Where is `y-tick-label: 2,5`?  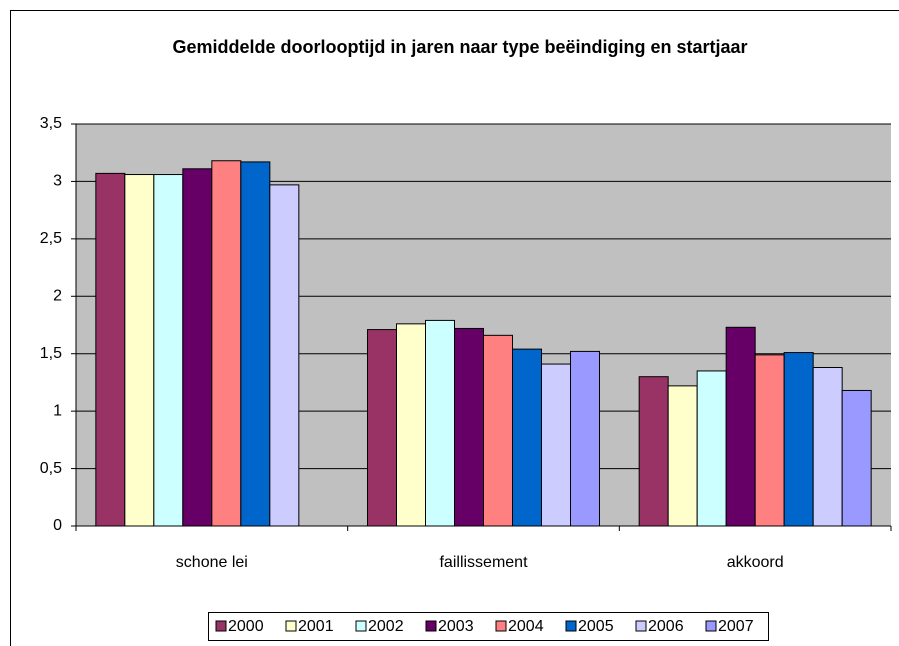
y-tick-label: 2,5 is located at coordinates (51, 238).